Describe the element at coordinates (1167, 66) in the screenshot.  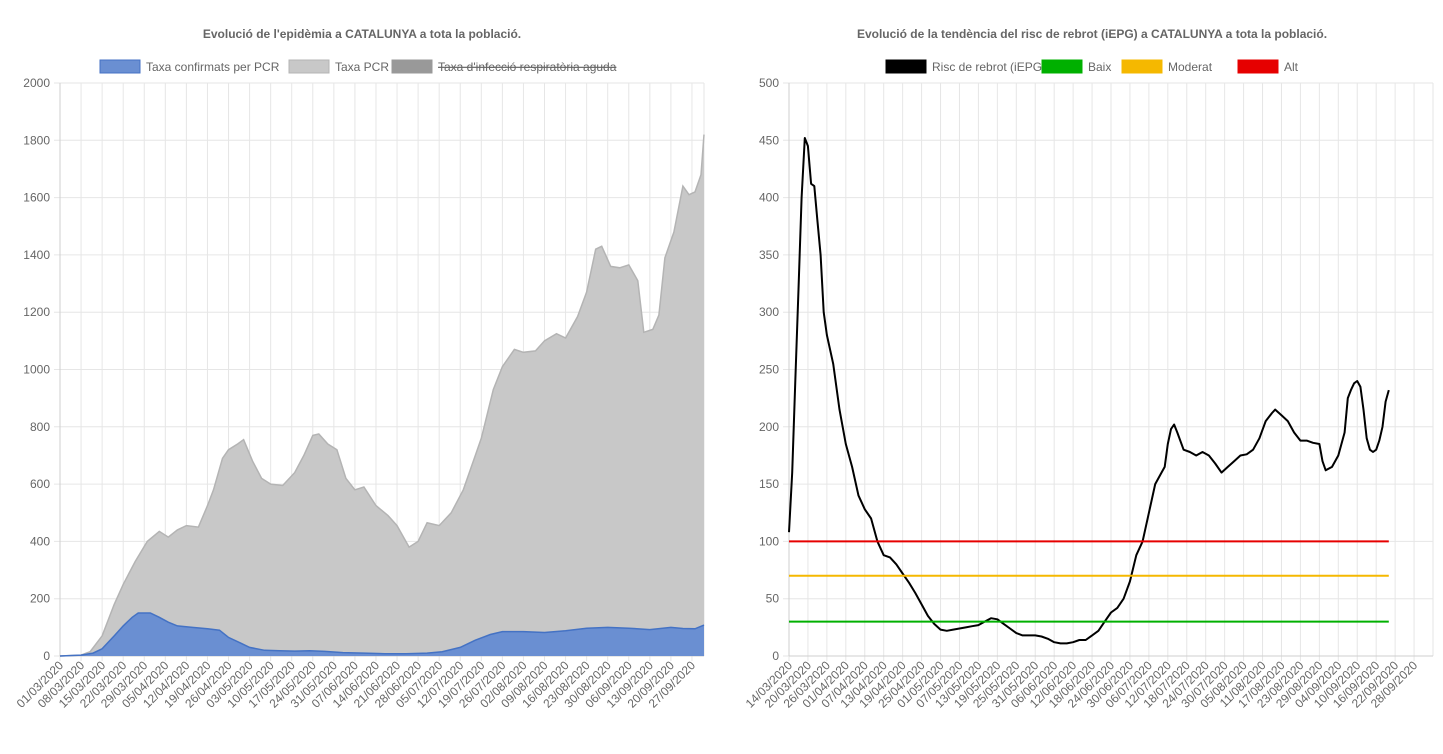
I see `legend-item: Moderat` at that location.